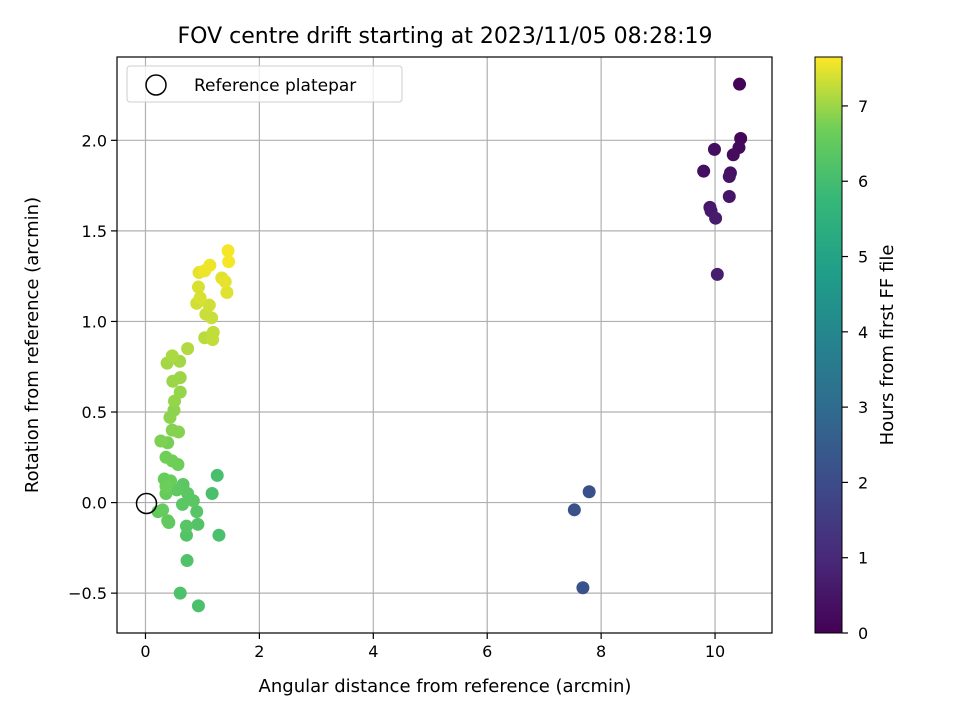 This screenshot has height=720, width=960. I want to click on colorbar-tick-label: 4, so click(863, 332).